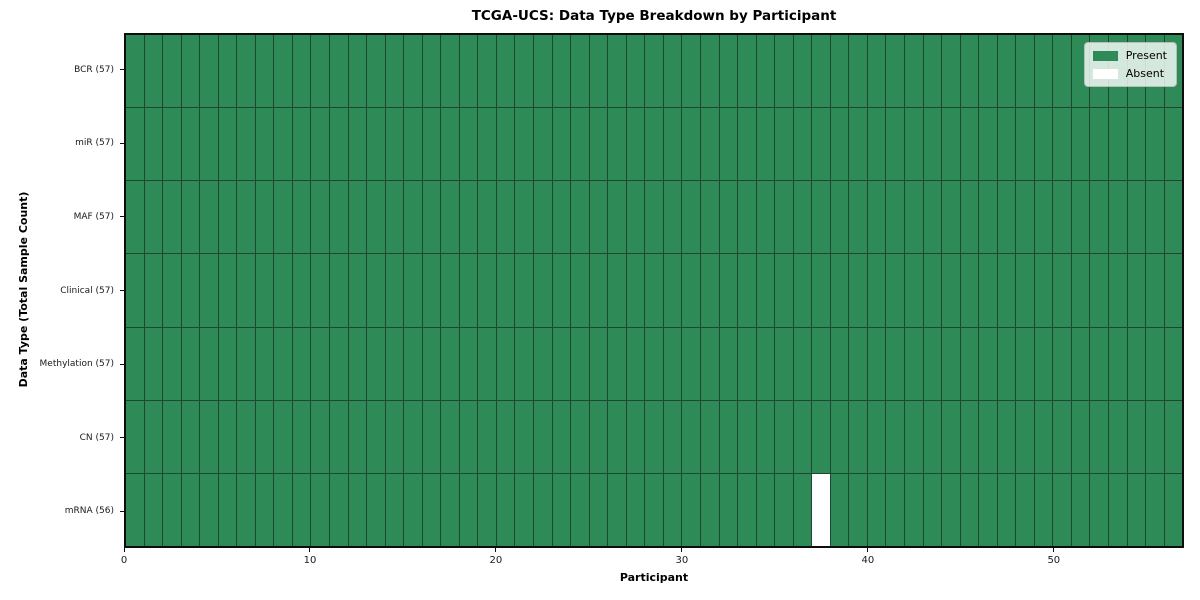 This screenshot has height=600, width=1200. Describe the element at coordinates (652, 561) in the screenshot. I see `x-axis-ticks: 0 10 20 30 40 50` at that location.